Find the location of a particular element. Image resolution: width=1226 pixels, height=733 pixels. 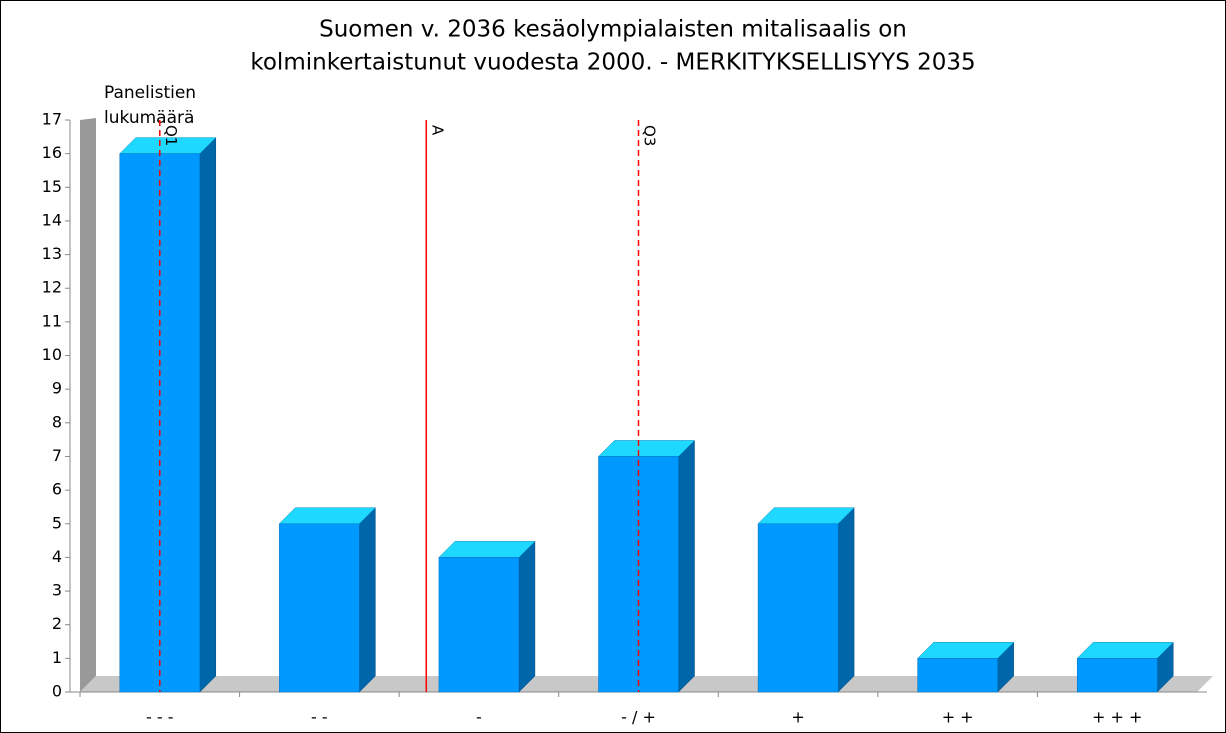

y-tick-label: 2 is located at coordinates (57, 623).